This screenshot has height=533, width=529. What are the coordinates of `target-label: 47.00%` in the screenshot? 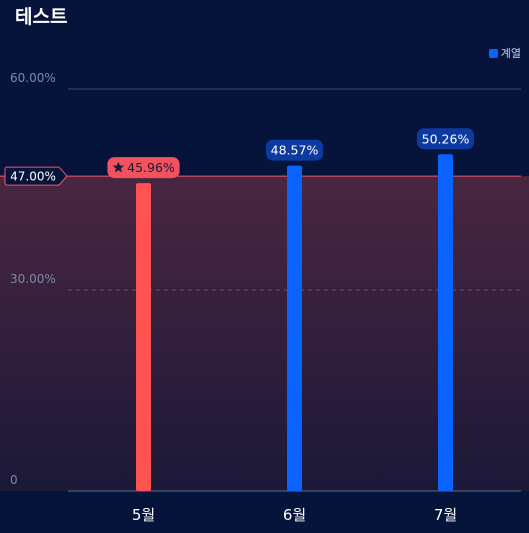 It's located at (33, 177).